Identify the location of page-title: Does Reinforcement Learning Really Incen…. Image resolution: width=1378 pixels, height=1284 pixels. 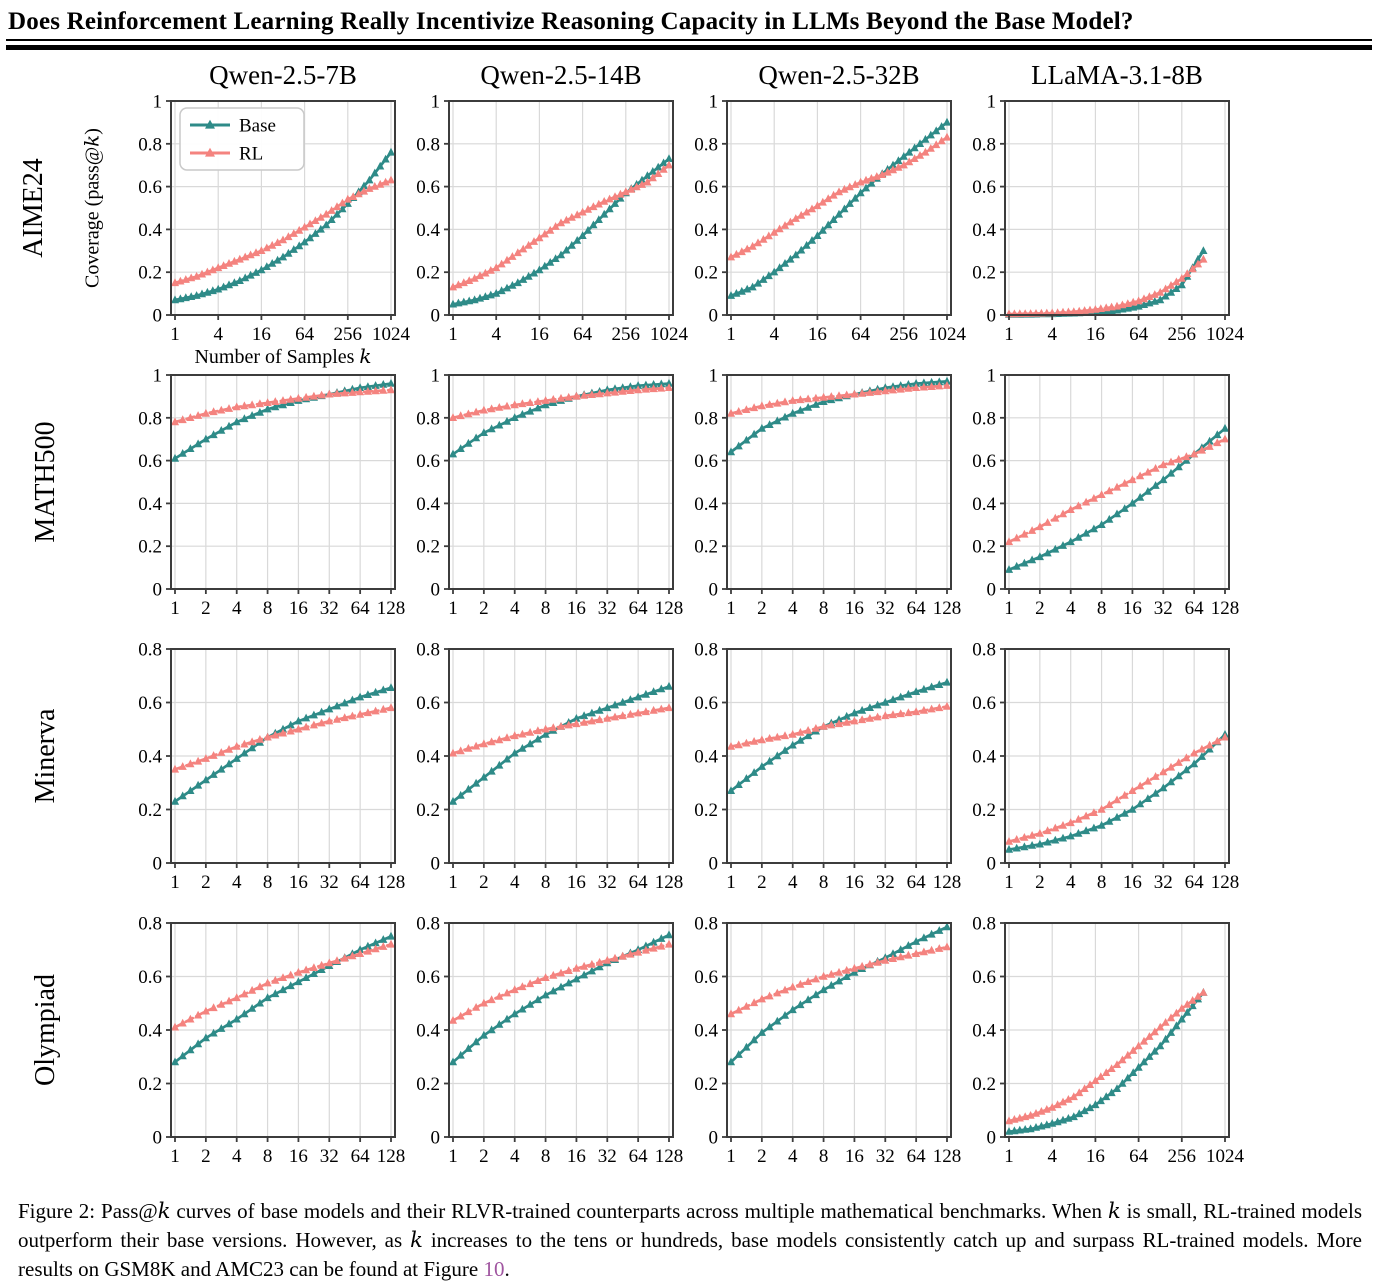
(571, 21).